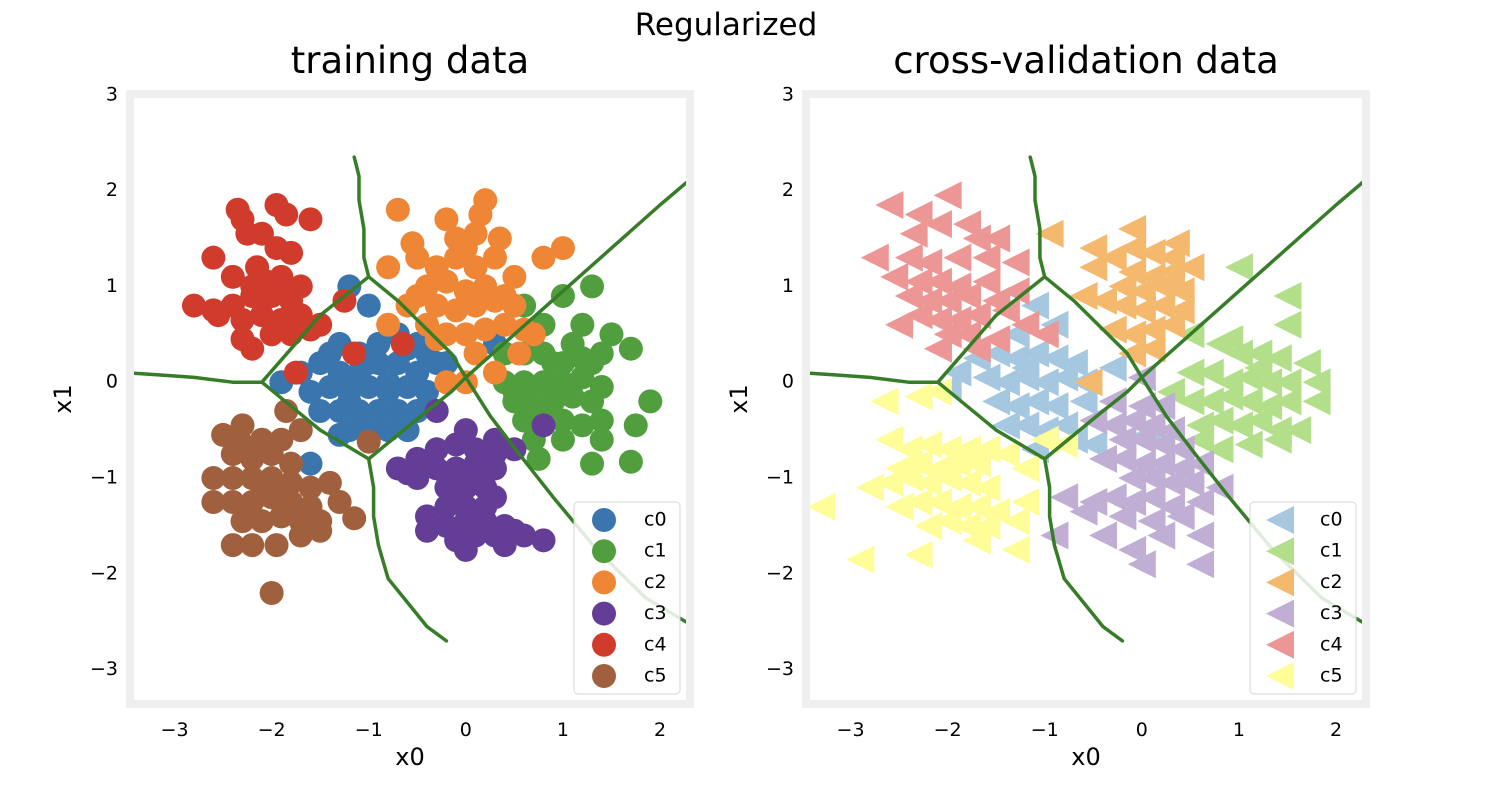  Describe the element at coordinates (104, 573) in the screenshot. I see `y-tick-label: −2` at that location.